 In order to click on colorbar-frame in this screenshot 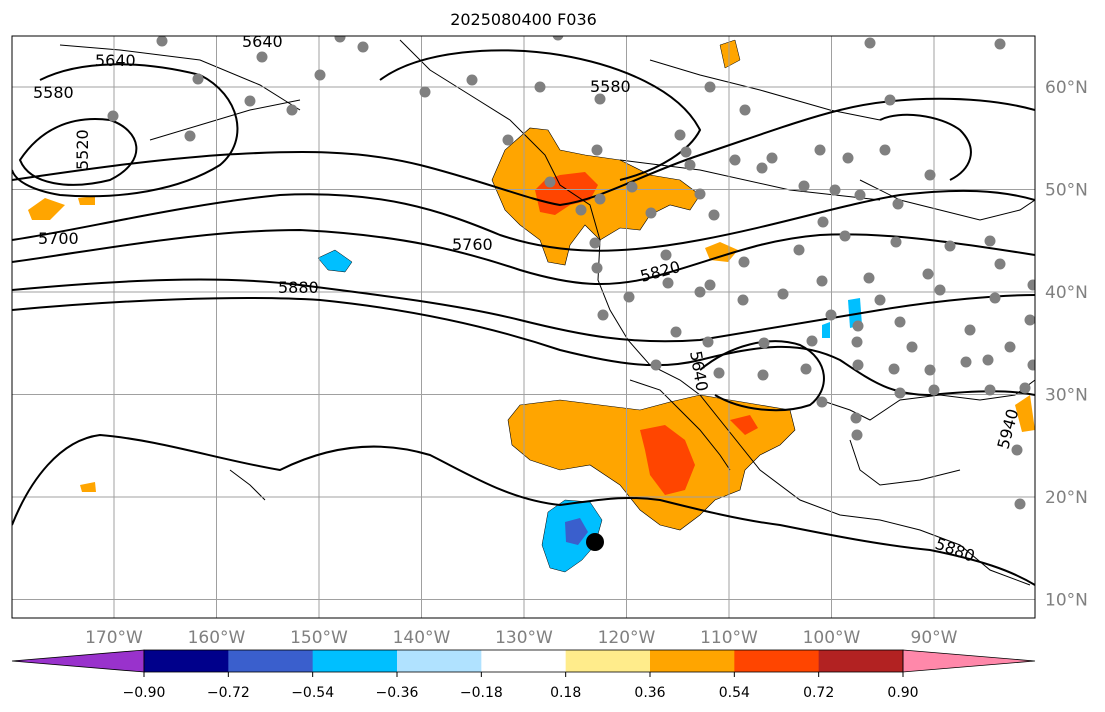, I will do `click(523, 661)`.